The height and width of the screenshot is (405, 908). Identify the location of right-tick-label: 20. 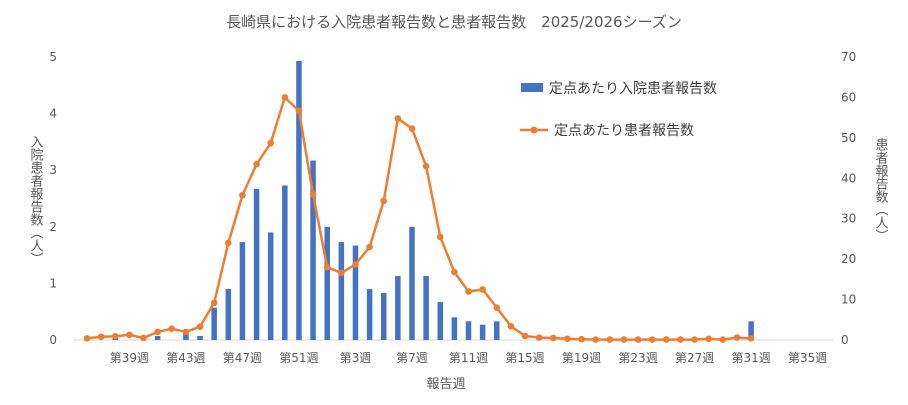
(848, 259).